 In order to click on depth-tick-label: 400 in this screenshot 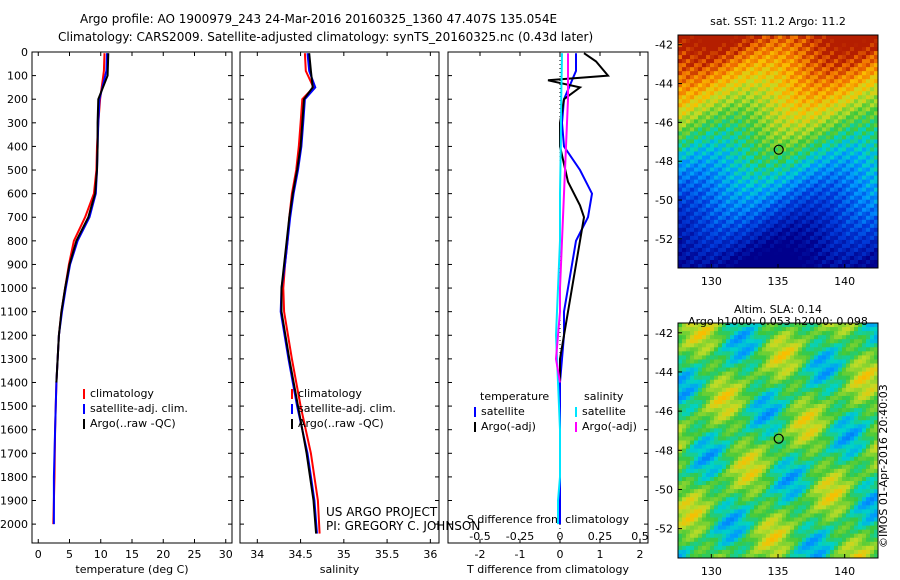, I will do `click(17, 146)`.